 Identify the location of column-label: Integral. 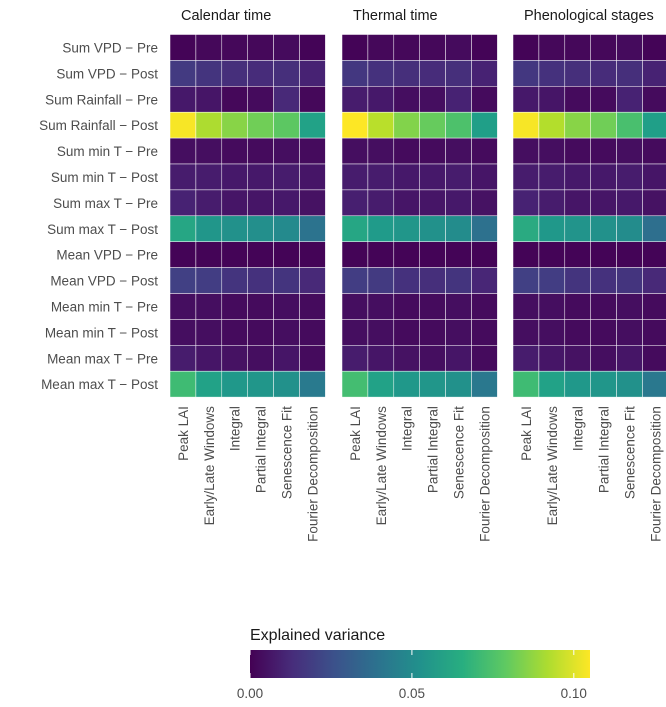
(235, 428).